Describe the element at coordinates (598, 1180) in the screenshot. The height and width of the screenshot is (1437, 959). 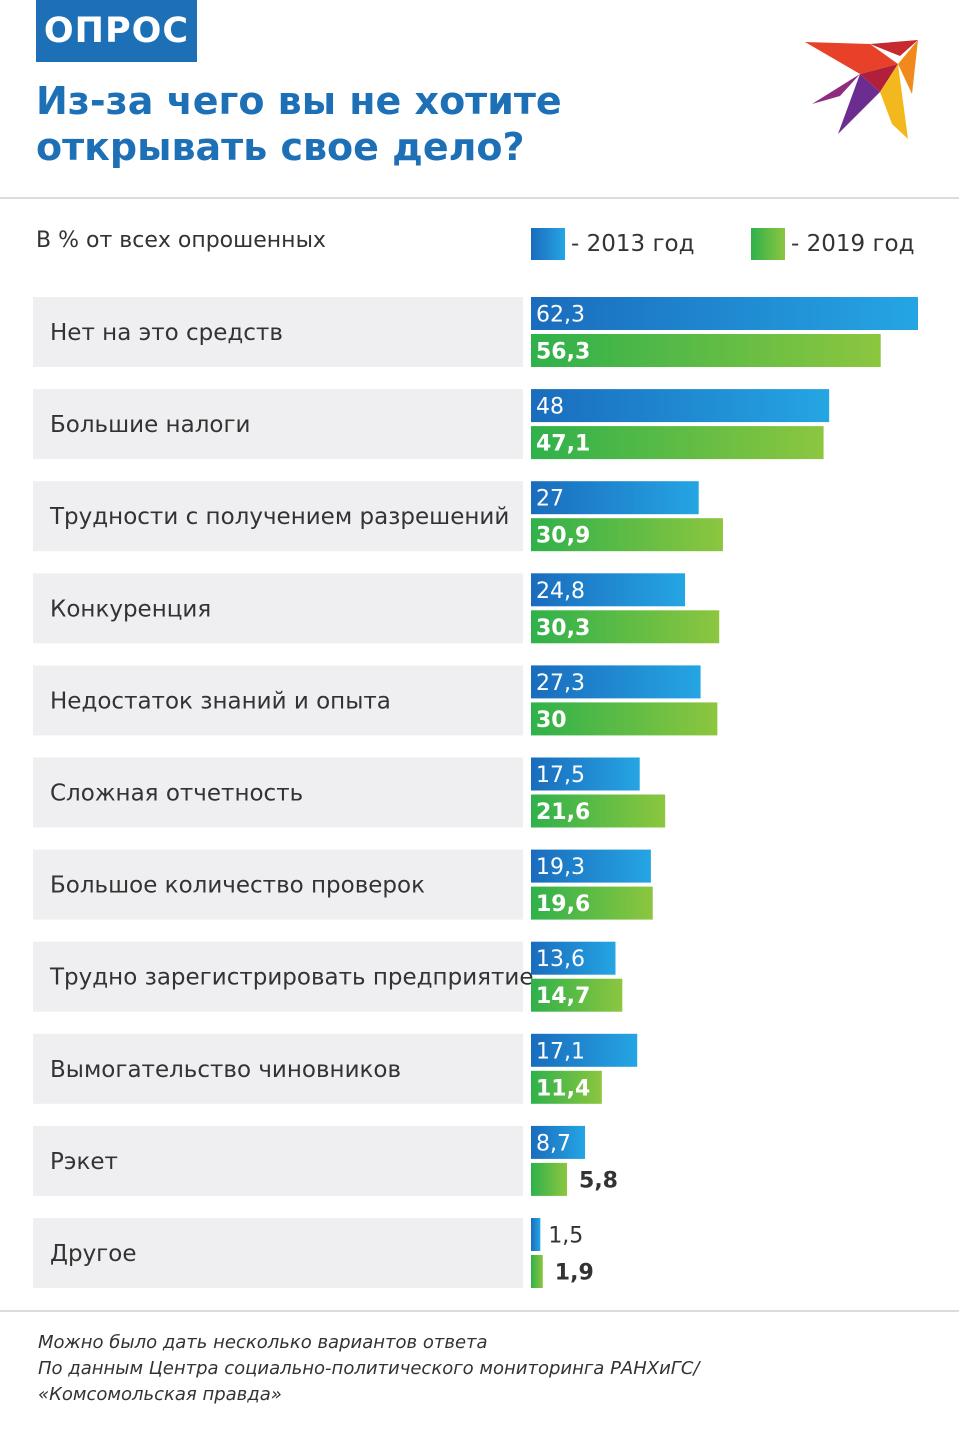
I see `data-label-2019: 5,8` at that location.